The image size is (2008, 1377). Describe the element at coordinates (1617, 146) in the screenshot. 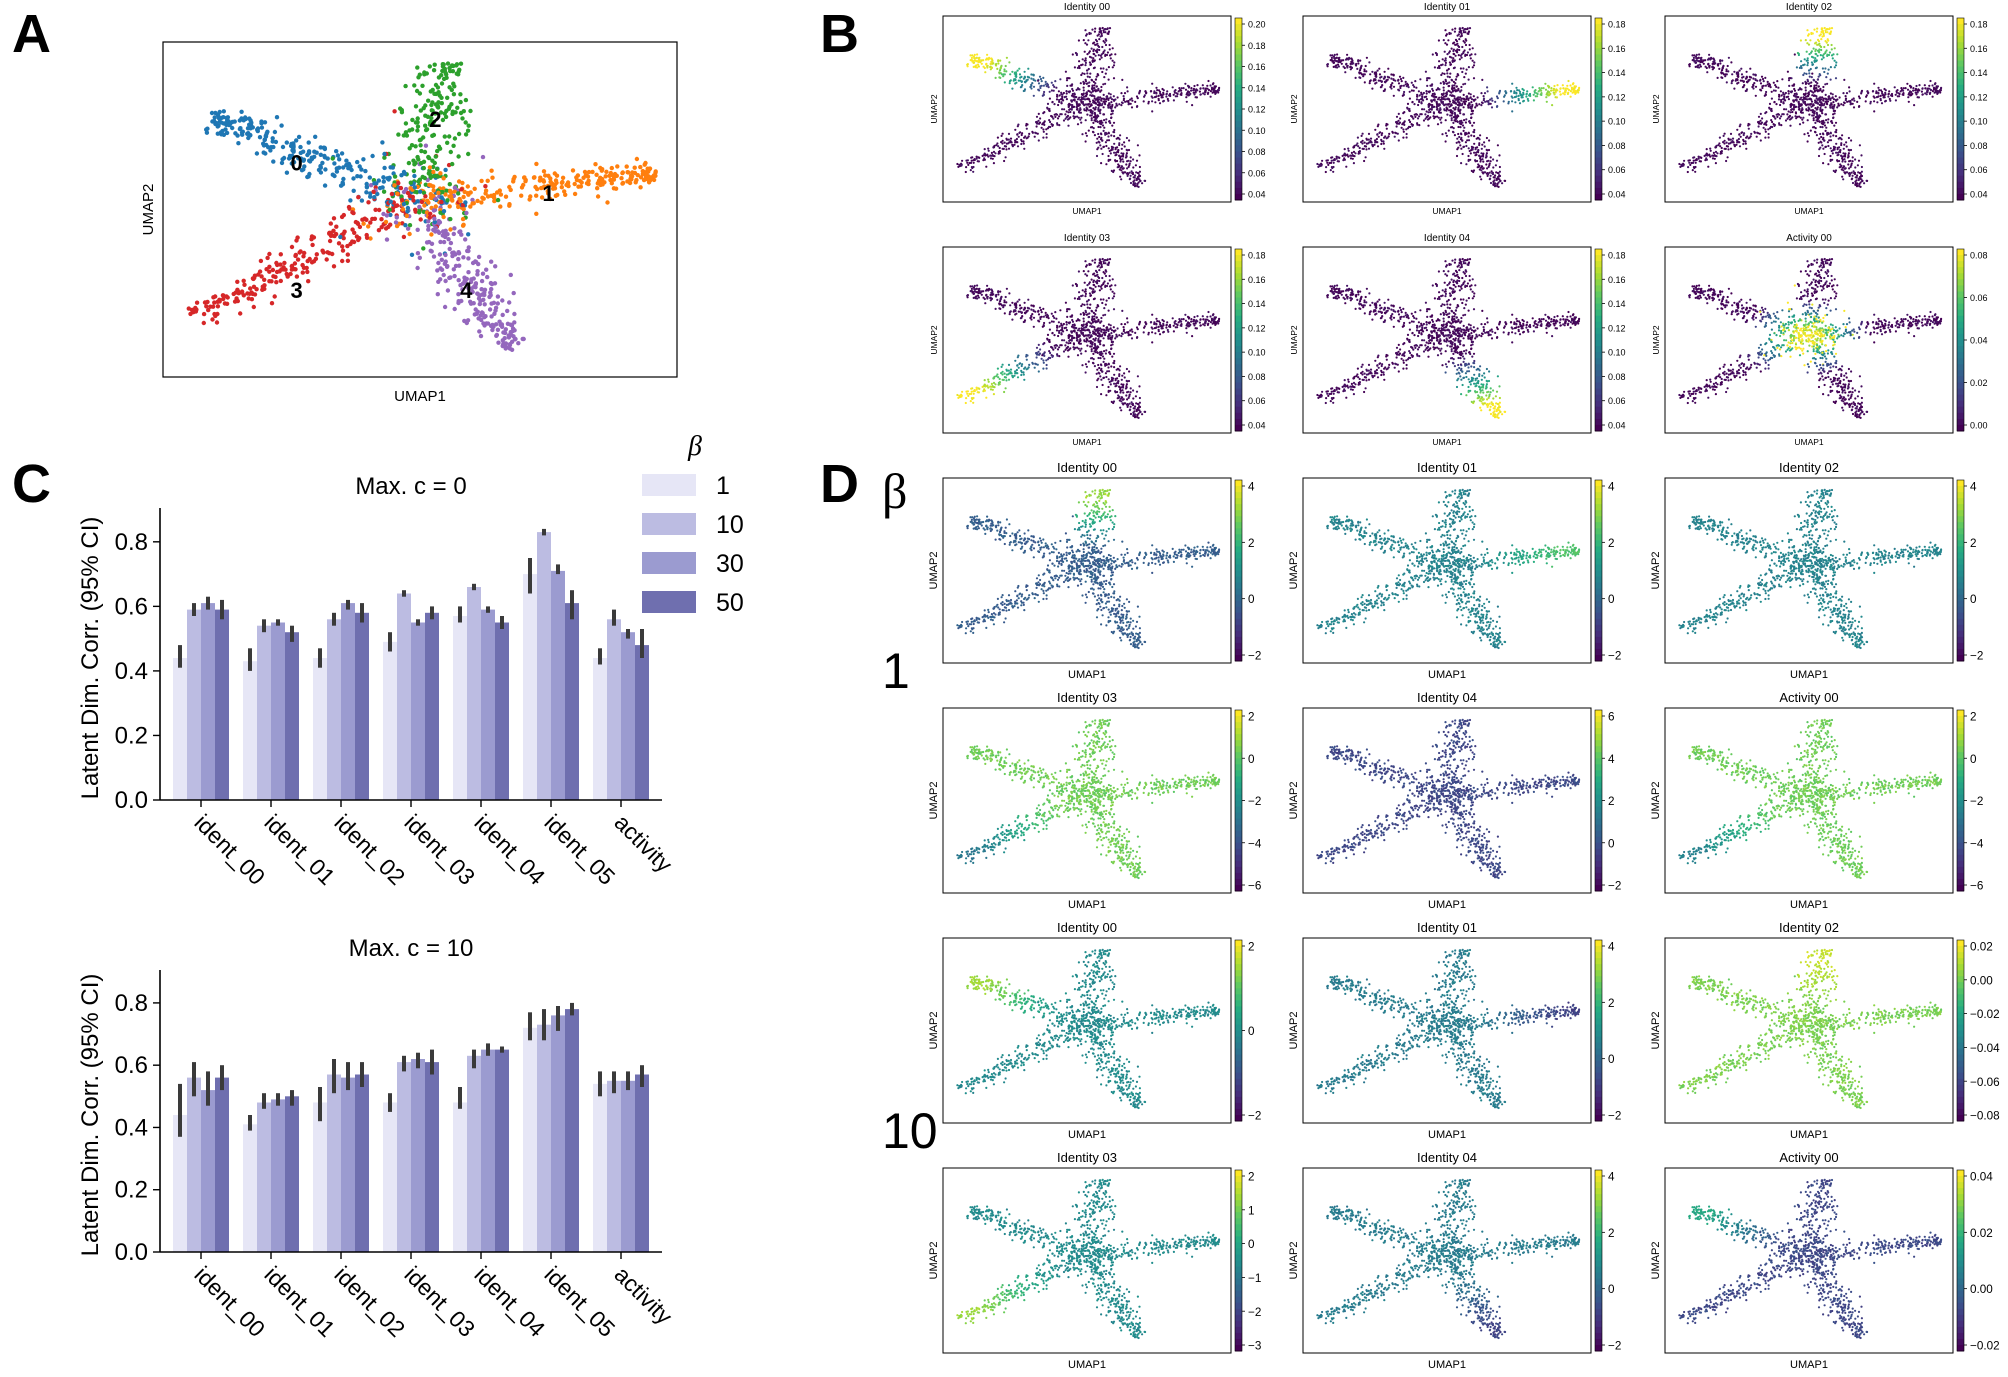

I see `b-umap-1-colorbar-tick-label: 0.08` at that location.